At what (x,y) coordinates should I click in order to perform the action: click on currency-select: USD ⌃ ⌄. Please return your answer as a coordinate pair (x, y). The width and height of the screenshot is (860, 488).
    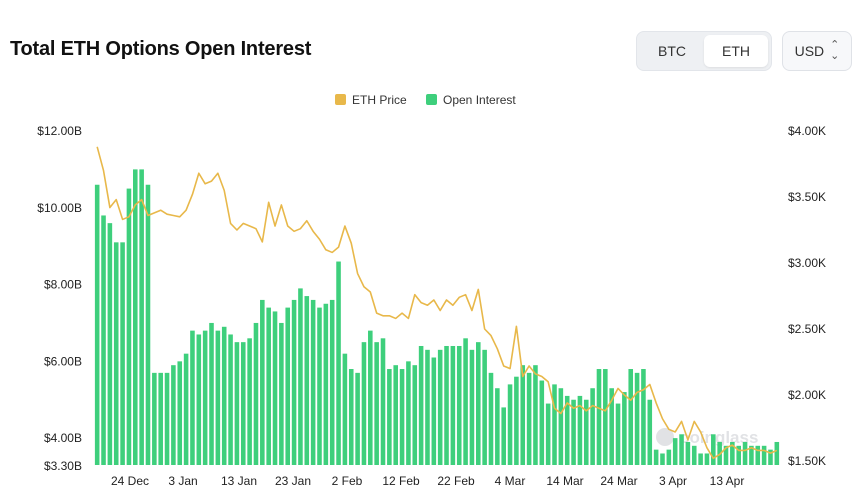
    Looking at the image, I should click on (817, 51).